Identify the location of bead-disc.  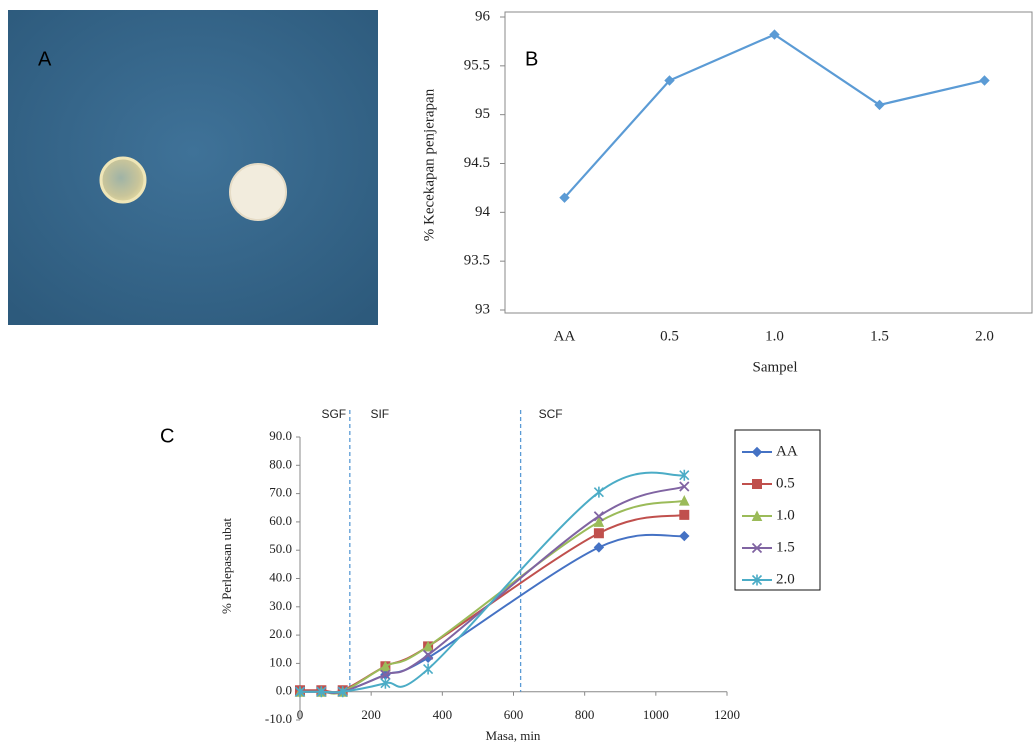
(258, 192).